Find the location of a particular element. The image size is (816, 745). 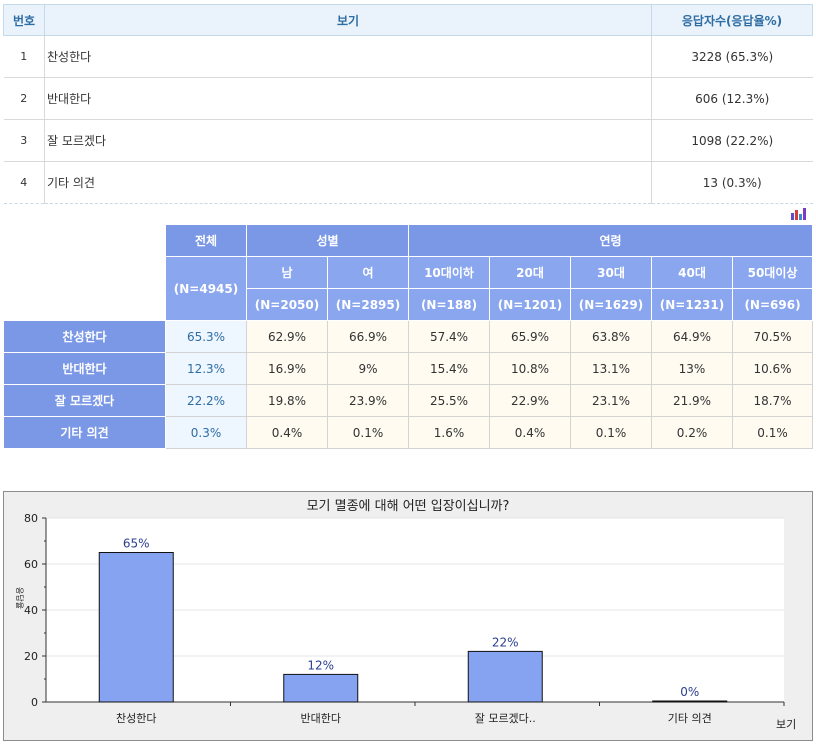

response-count: 1098 (22.2%) is located at coordinates (732, 140).